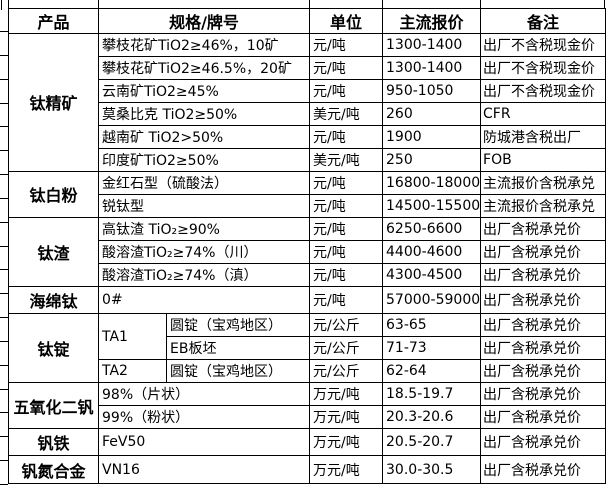  Describe the element at coordinates (432, 469) in the screenshot. I see `price-cell: 30.0-30.5` at that location.